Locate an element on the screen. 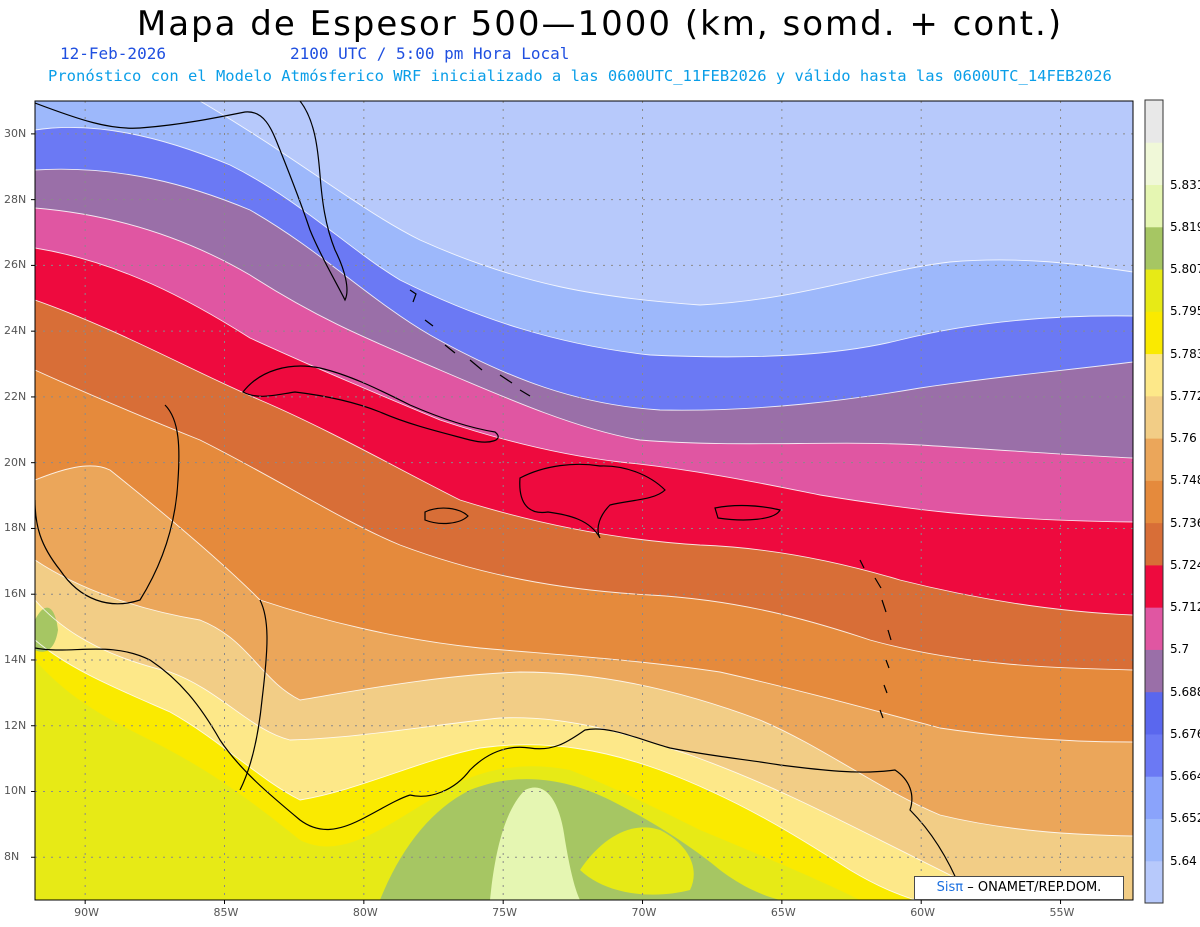 This screenshot has height=927, width=1200. colorbar-level-label: 5.7 is located at coordinates (1180, 649).